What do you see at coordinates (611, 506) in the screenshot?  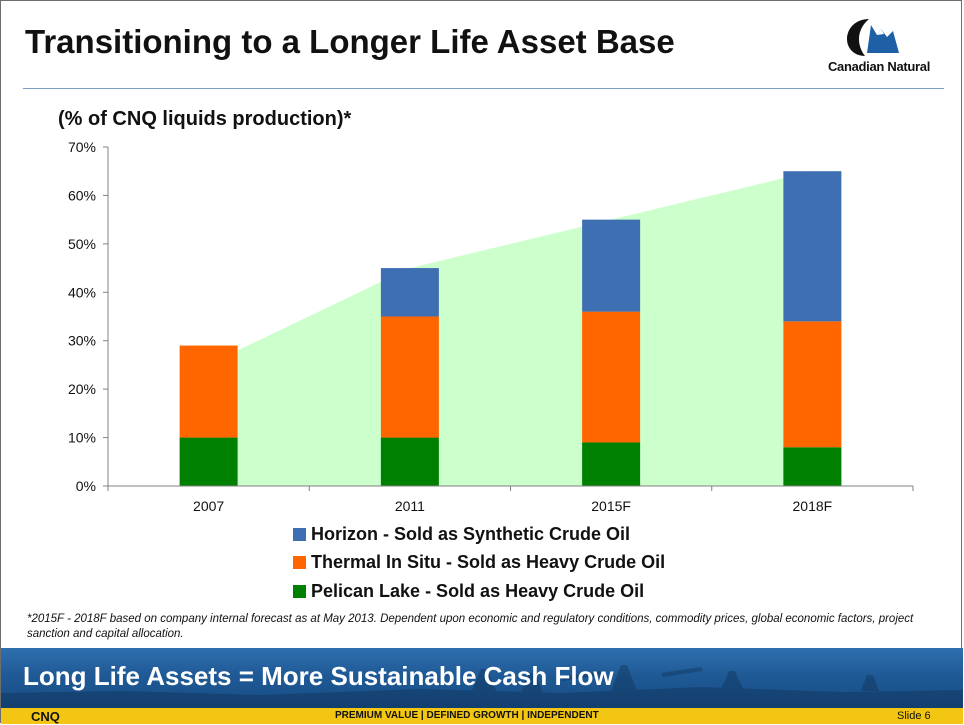 I see `x-tick-label: 2015F` at bounding box center [611, 506].